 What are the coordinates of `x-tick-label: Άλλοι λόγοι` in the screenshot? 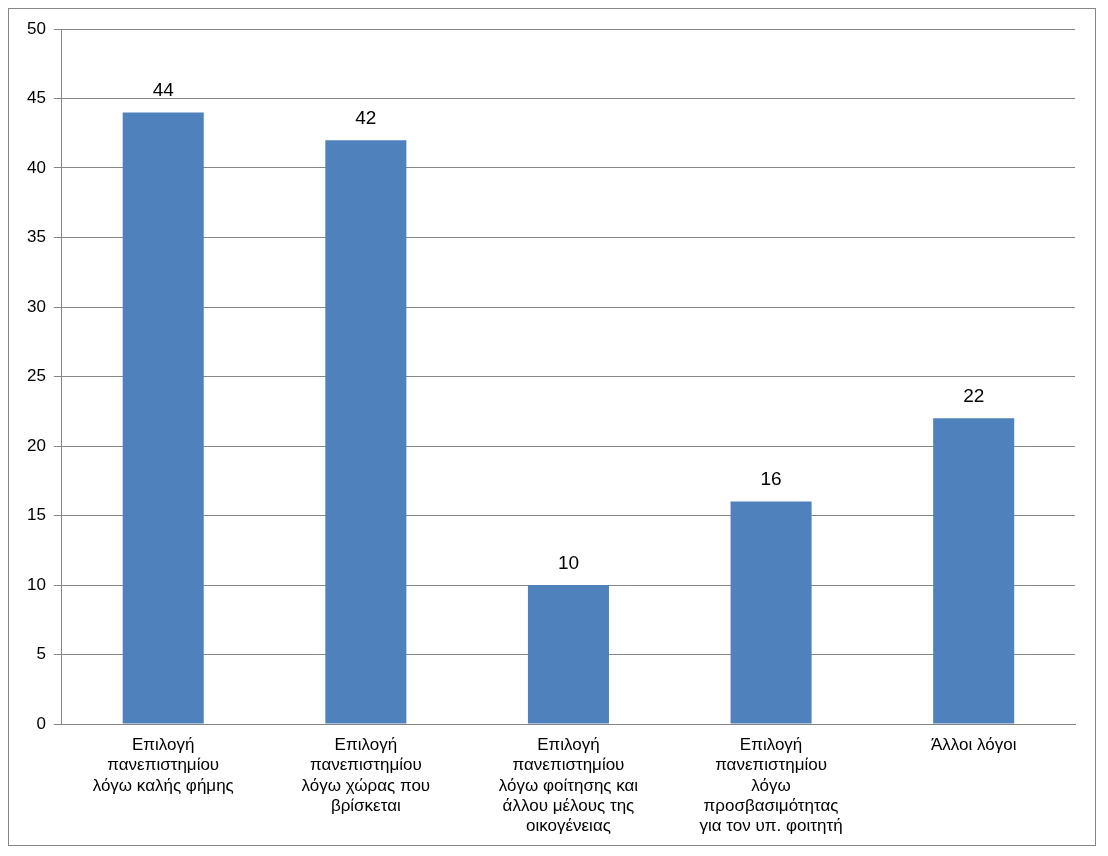 It's located at (973, 744).